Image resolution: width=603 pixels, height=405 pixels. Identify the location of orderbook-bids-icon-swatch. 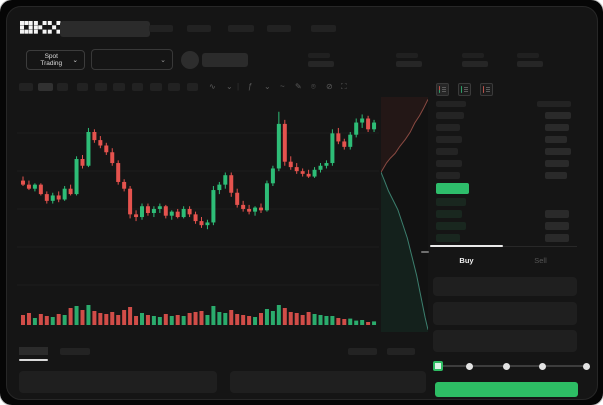
(461, 89).